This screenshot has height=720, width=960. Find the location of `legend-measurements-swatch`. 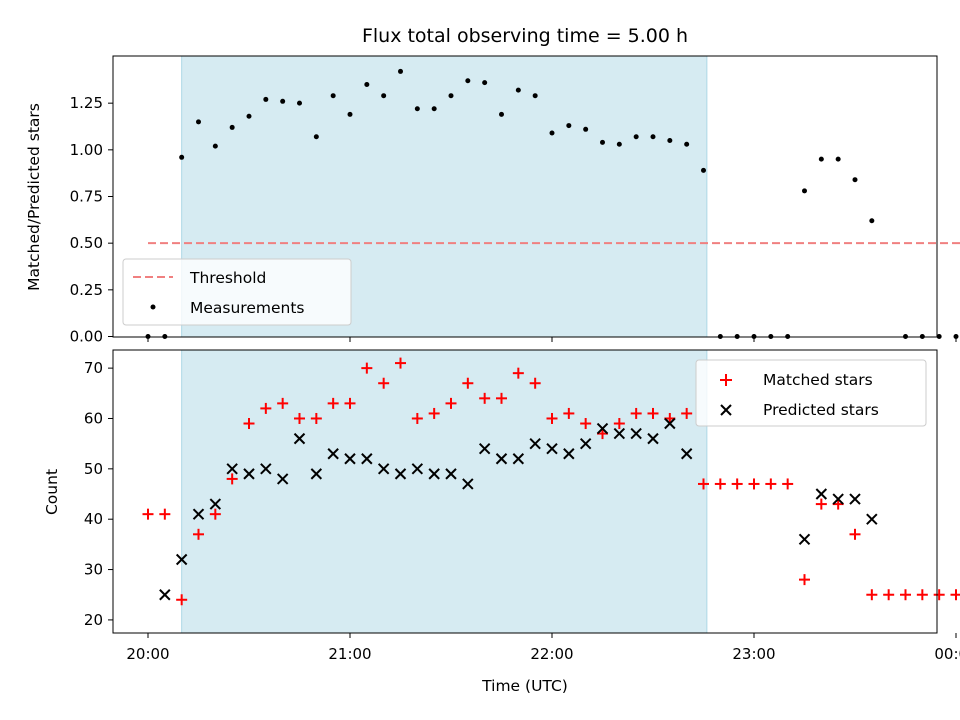

legend-measurements-swatch is located at coordinates (153, 307).